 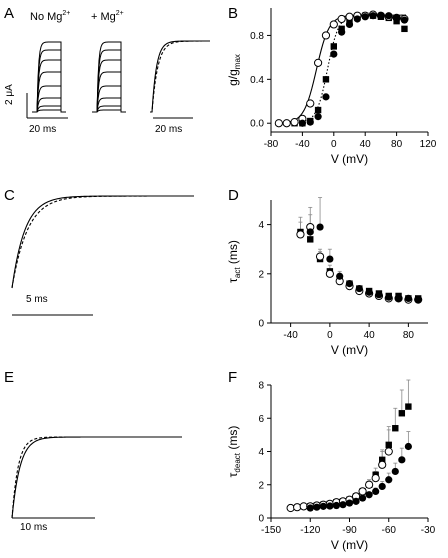 I want to click on normalized-traces, so click(x=180, y=76).